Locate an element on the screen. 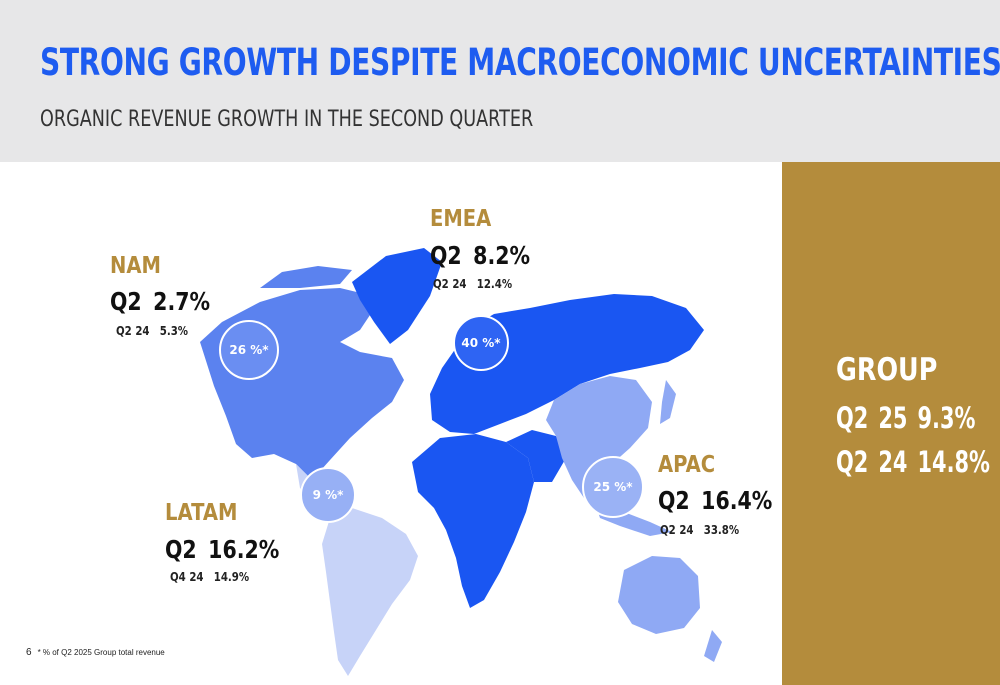 This screenshot has height=685, width=1000. emea-current-label: Q2 is located at coordinates (446, 255).